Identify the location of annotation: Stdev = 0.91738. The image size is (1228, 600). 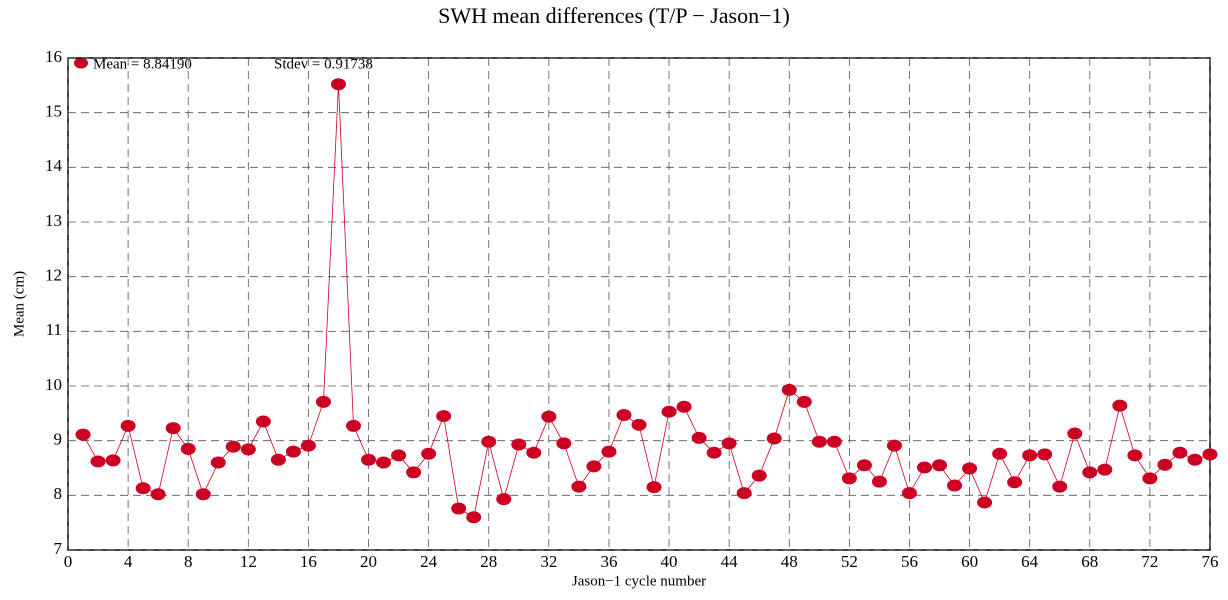
(323, 64).